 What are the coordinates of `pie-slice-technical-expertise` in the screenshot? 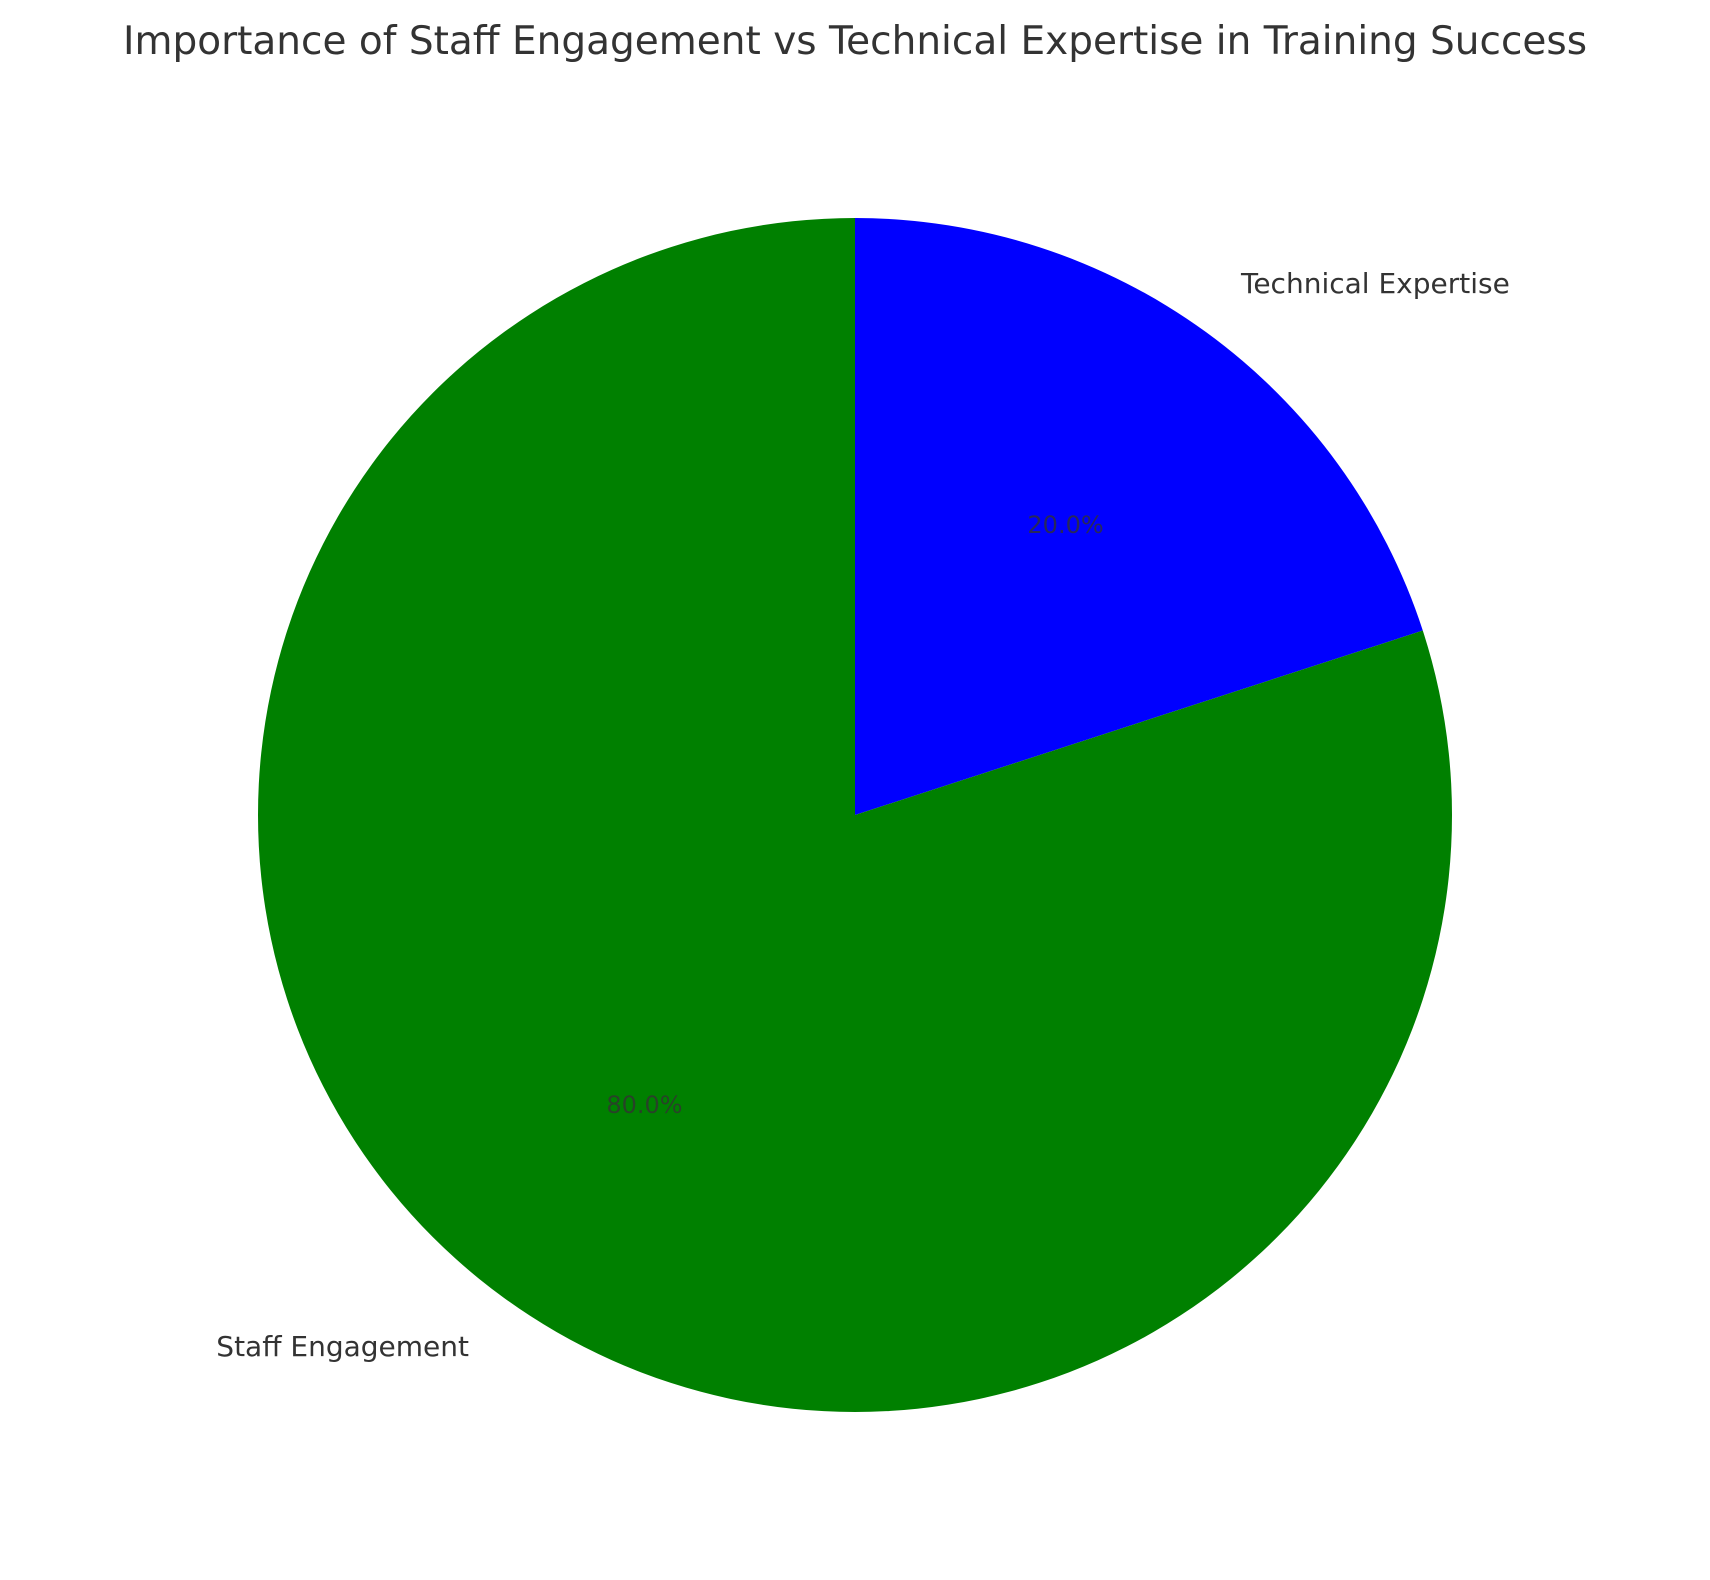 It's located at (1139, 516).